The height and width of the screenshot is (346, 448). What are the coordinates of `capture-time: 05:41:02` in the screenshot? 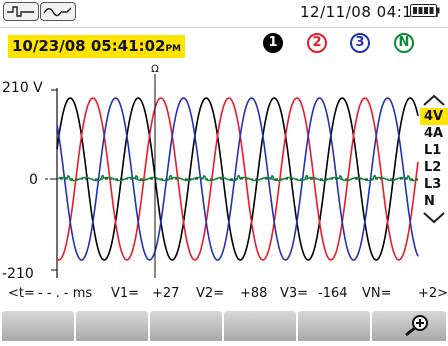 It's located at (128, 46).